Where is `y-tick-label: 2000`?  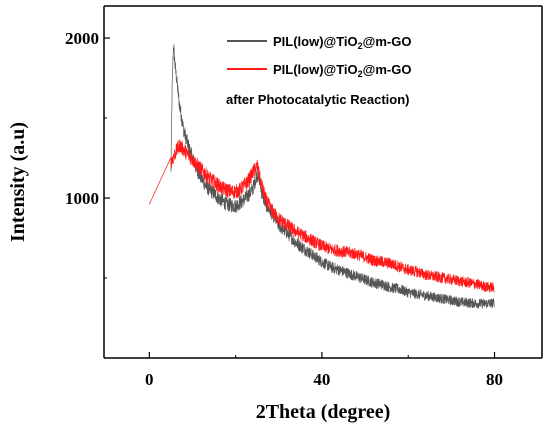
y-tick-label: 2000 is located at coordinates (82, 38).